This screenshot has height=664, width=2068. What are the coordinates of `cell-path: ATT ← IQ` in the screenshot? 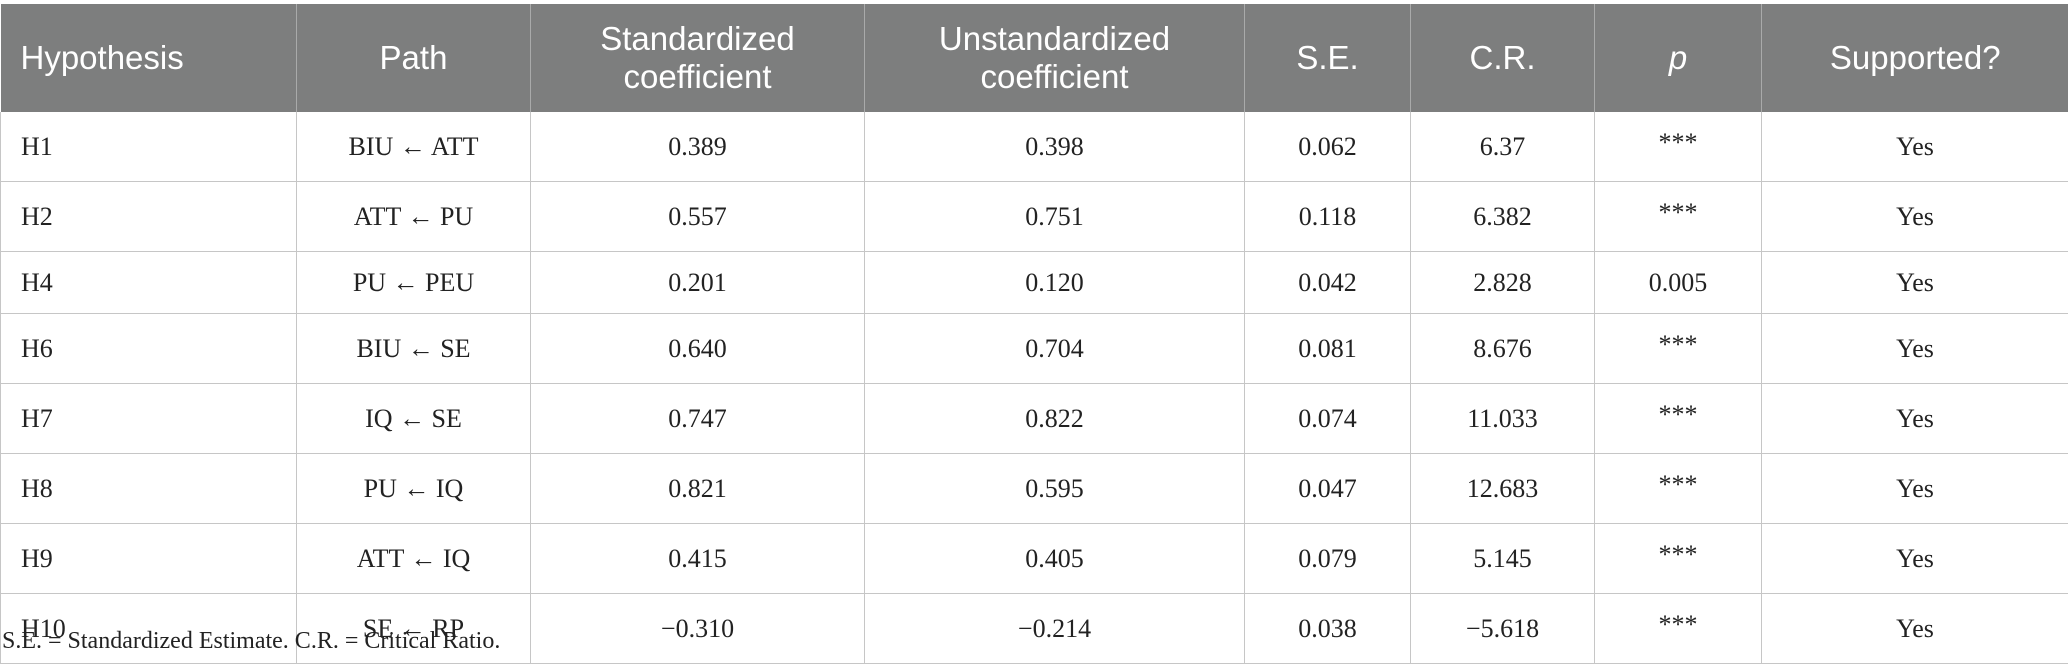 It's located at (414, 559).